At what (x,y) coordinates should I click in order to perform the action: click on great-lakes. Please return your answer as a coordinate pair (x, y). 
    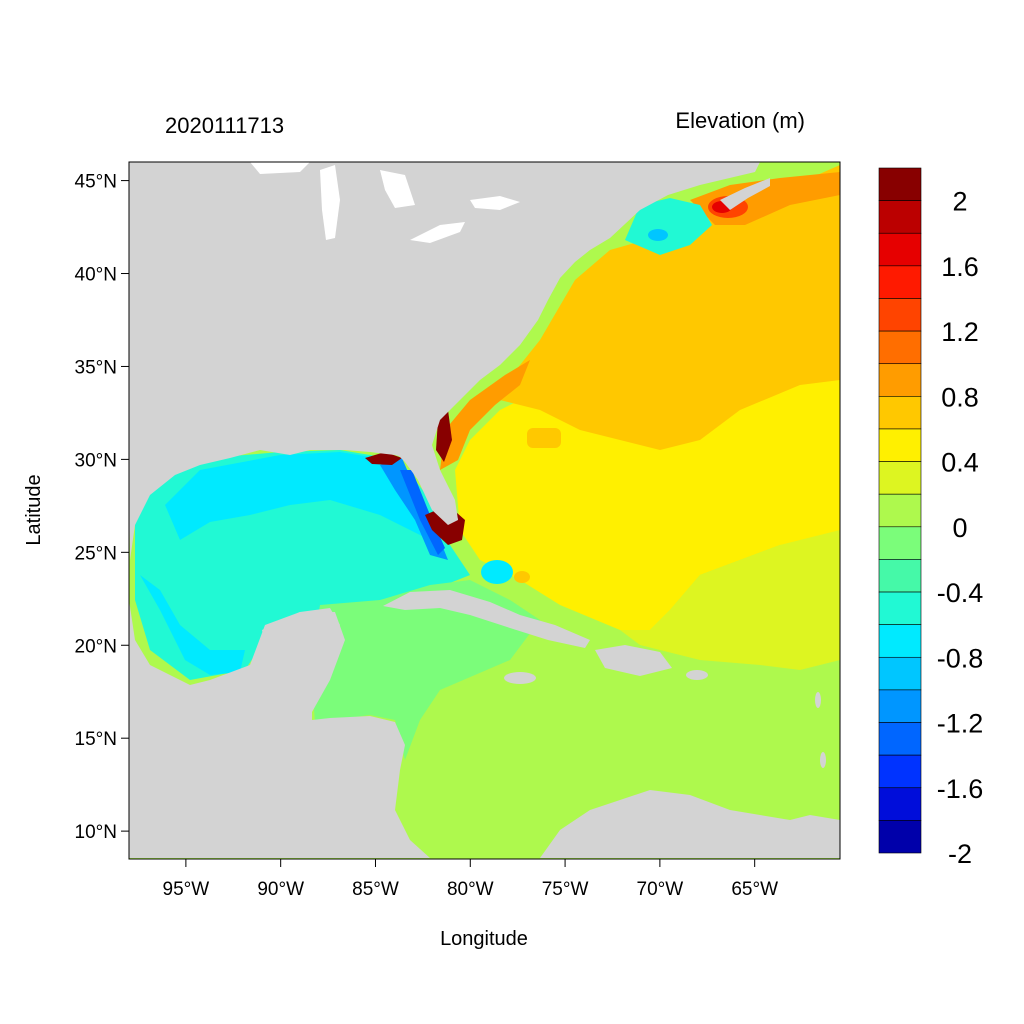
    Looking at the image, I should click on (385, 202).